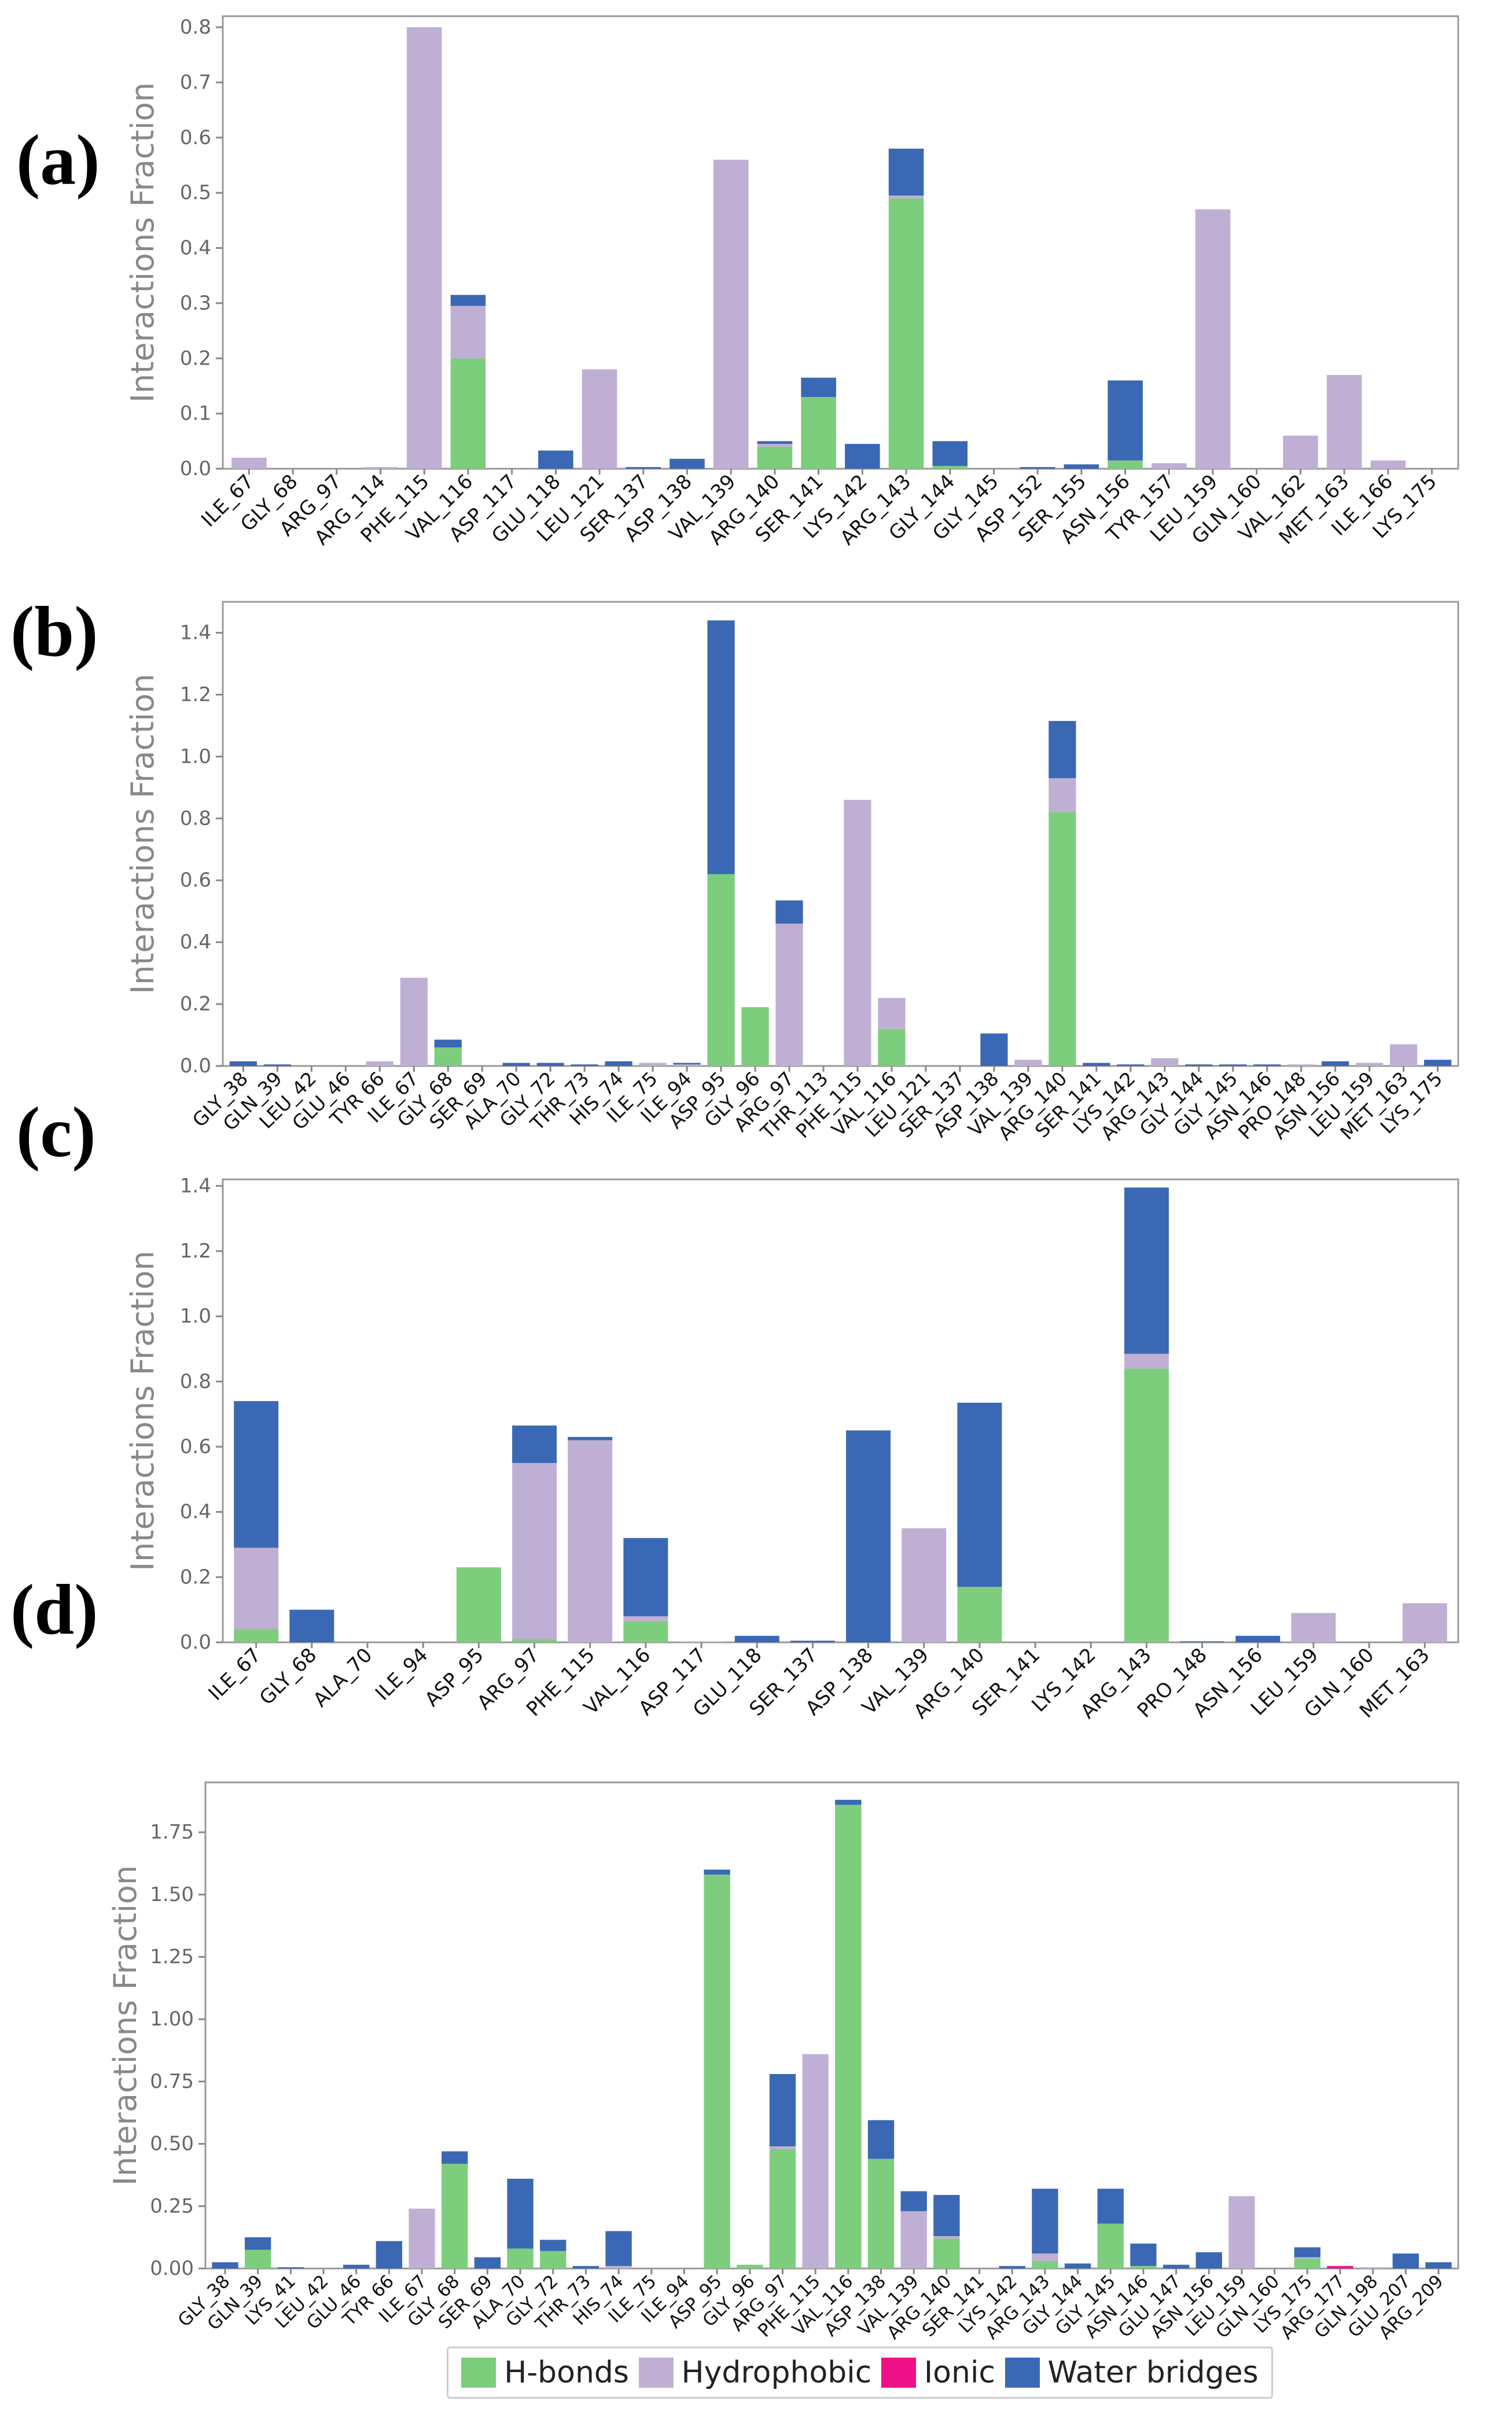 The height and width of the screenshot is (2412, 1512). I want to click on y-tick-label: 1.25, so click(172, 1957).